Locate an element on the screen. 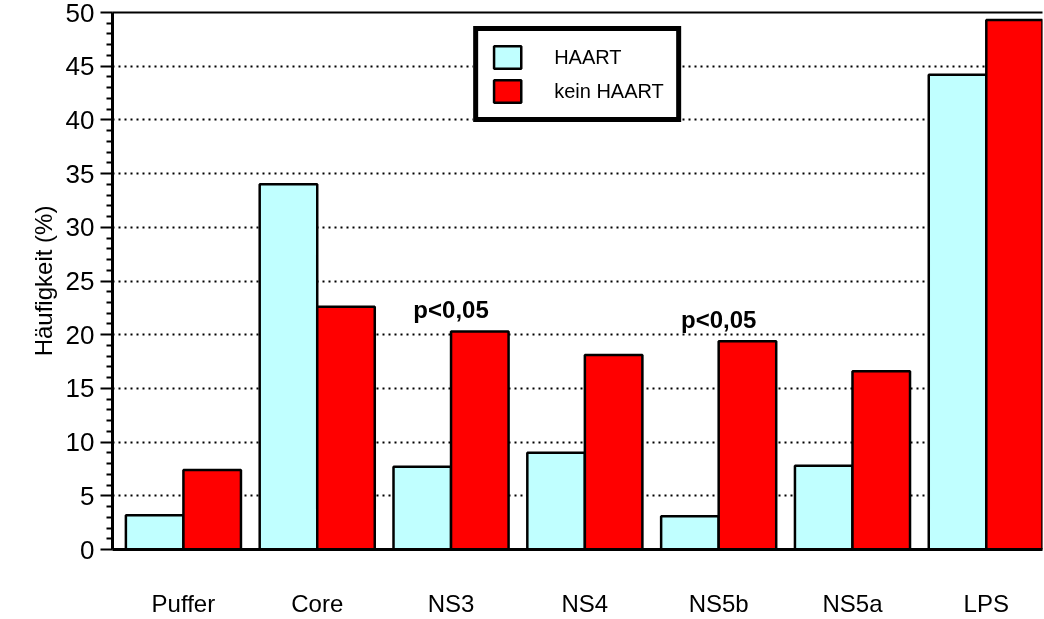 Image resolution: width=1044 pixels, height=619 pixels. y-tick-label: 30 is located at coordinates (80, 227).